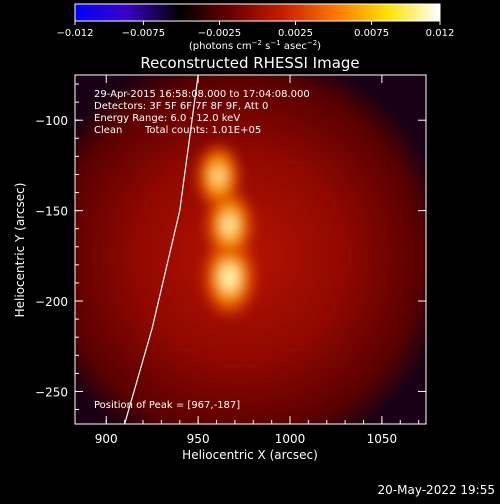 The height and width of the screenshot is (504, 500). I want to click on x-tick-label: 1000, so click(290, 439).